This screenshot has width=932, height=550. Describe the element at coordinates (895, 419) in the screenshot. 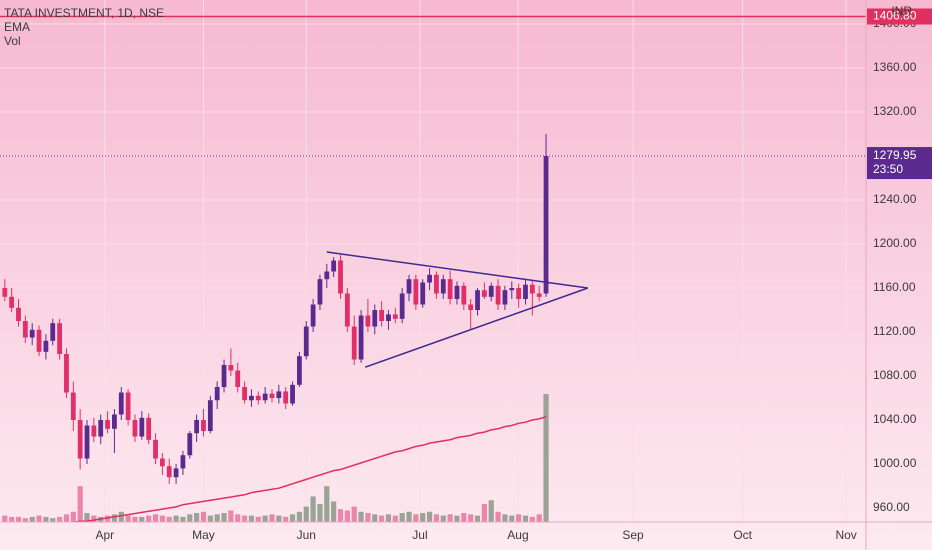

I see `y-tick-label: 1040.00` at that location.